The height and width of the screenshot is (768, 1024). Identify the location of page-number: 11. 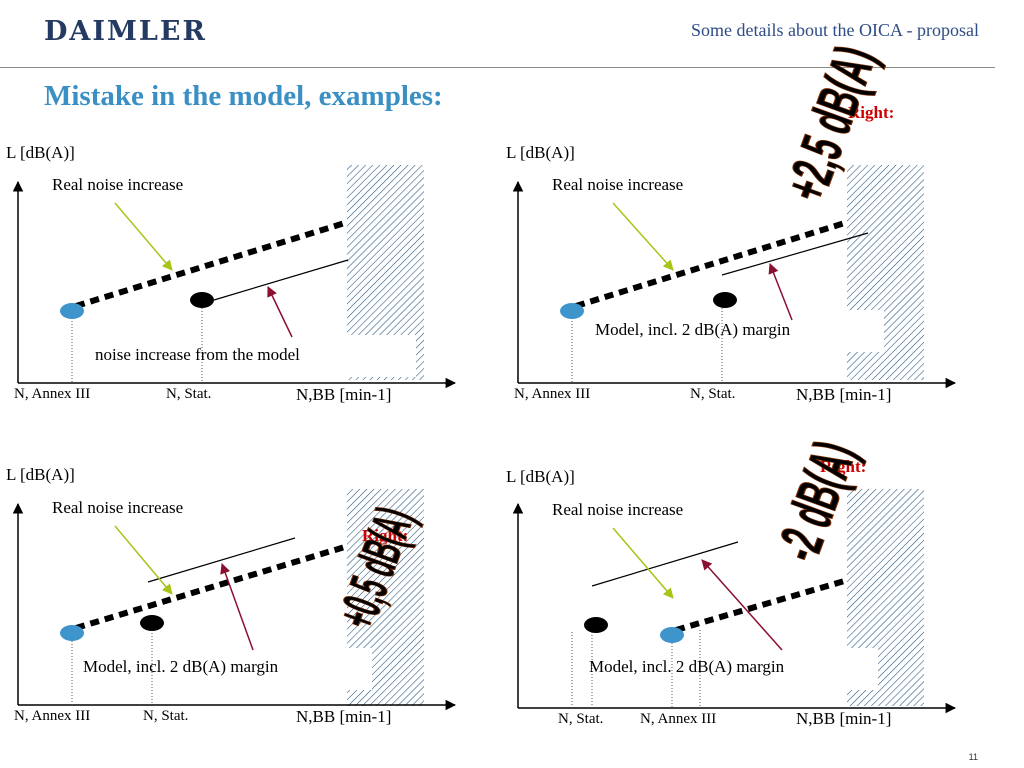
(973, 757).